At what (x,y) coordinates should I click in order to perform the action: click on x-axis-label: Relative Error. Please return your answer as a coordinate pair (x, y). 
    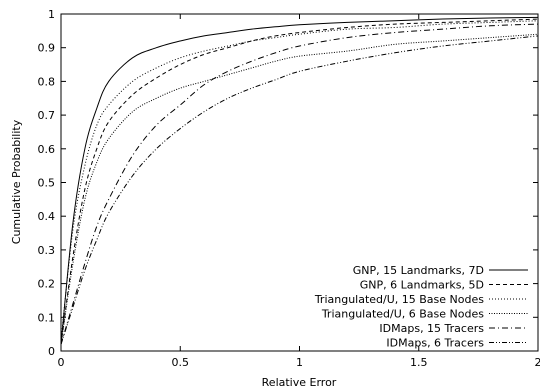
    Looking at the image, I should click on (299, 382).